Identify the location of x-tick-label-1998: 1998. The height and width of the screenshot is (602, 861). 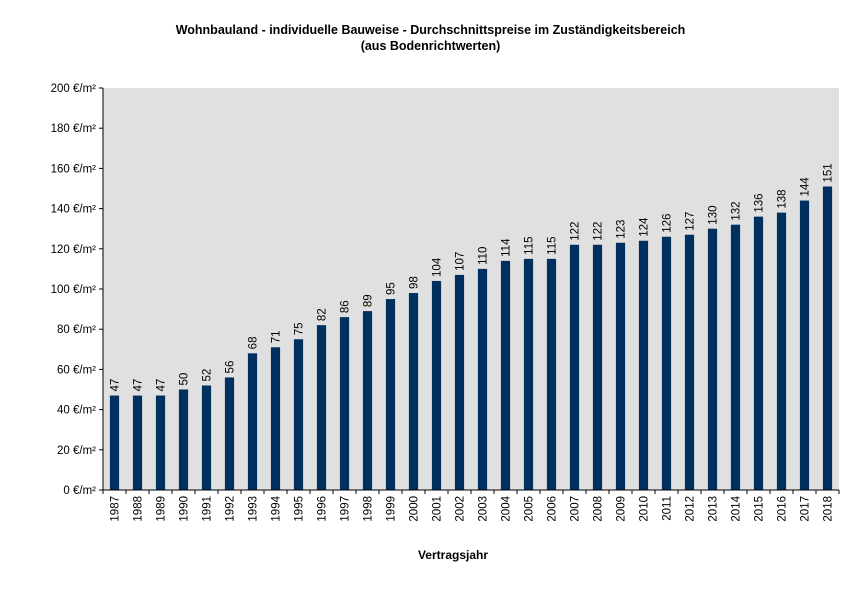
(369, 509).